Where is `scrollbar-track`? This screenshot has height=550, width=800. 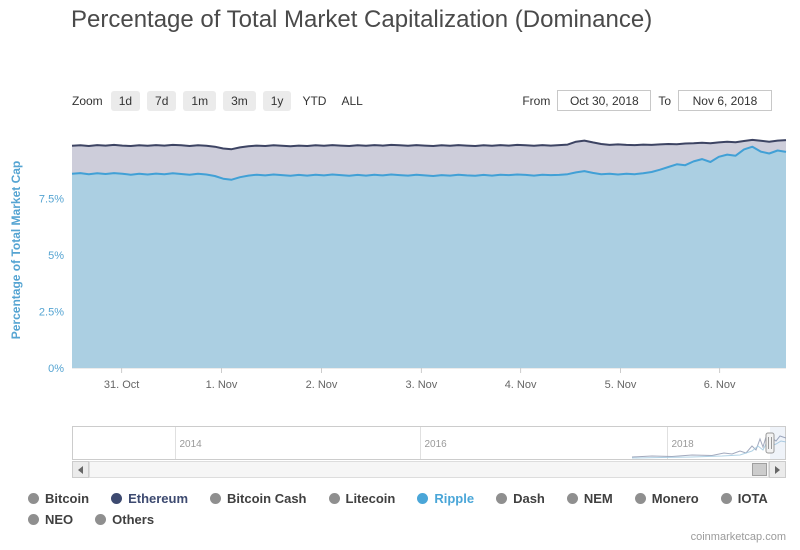
scrollbar-track is located at coordinates (429, 469).